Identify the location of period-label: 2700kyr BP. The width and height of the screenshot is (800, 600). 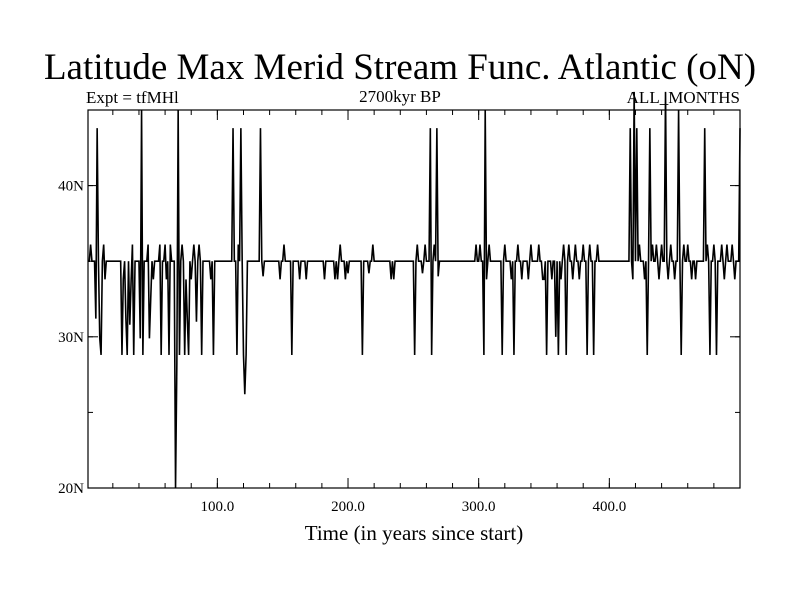
(400, 96).